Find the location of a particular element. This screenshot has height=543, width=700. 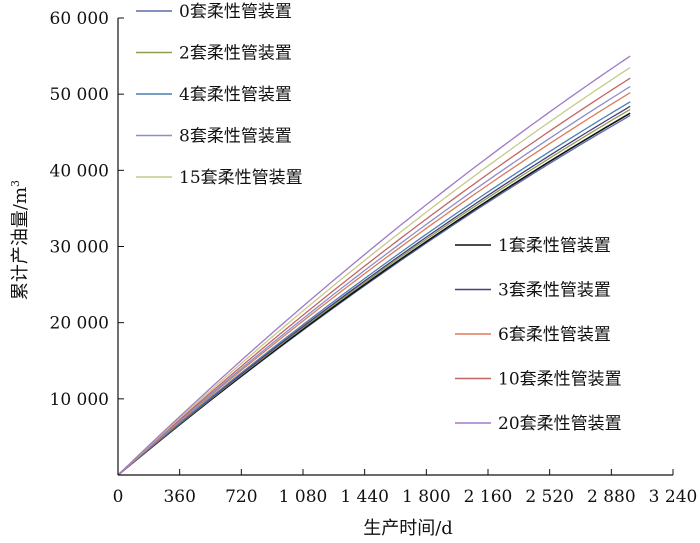

x-tick-label: 360 is located at coordinates (179, 497).